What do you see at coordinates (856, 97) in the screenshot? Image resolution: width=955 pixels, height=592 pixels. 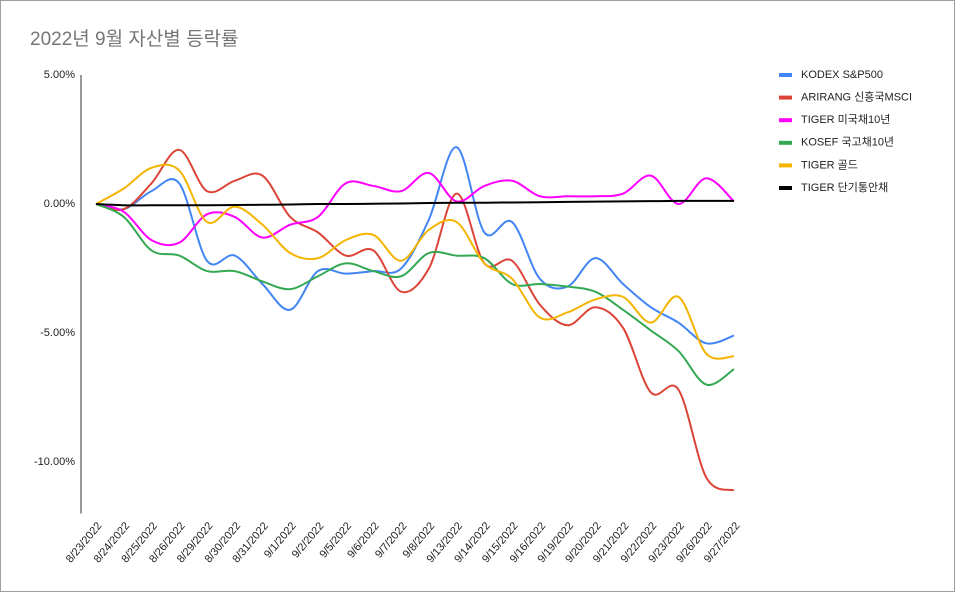 I see `legend-label: ARIRANG 신흥국MSCI` at bounding box center [856, 97].